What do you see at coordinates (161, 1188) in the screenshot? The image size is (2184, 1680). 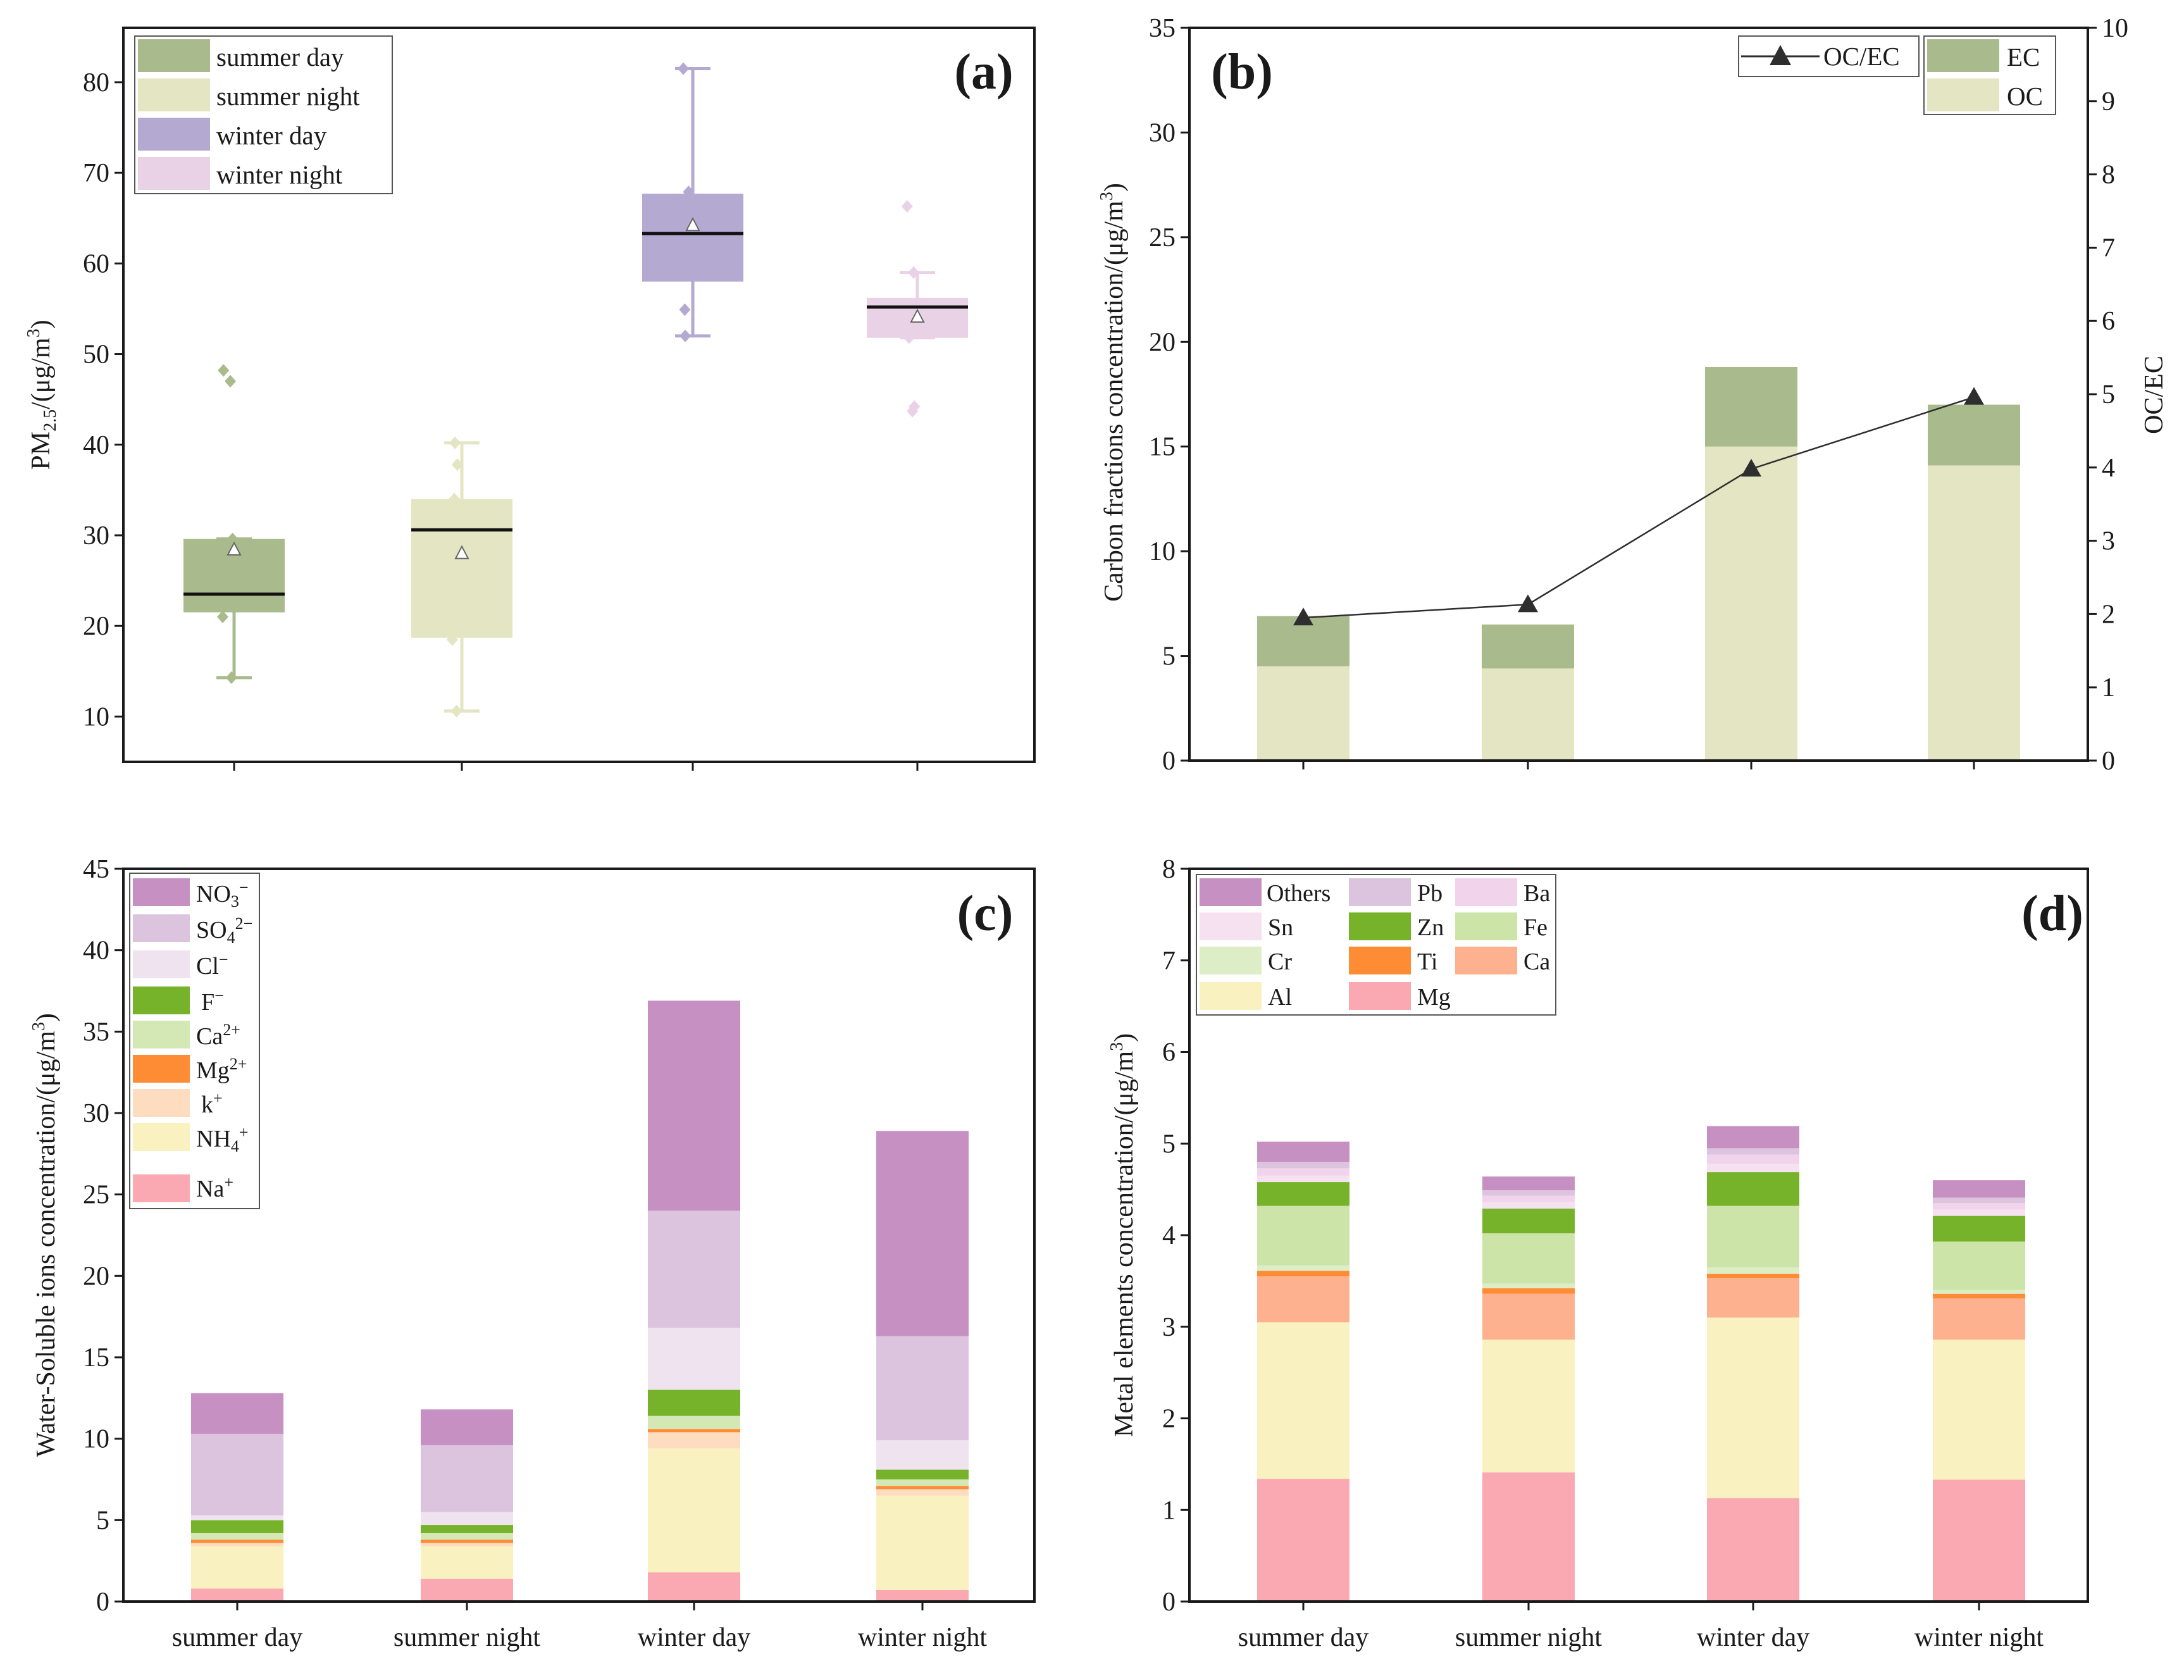 I see `legend-swatch-na` at bounding box center [161, 1188].